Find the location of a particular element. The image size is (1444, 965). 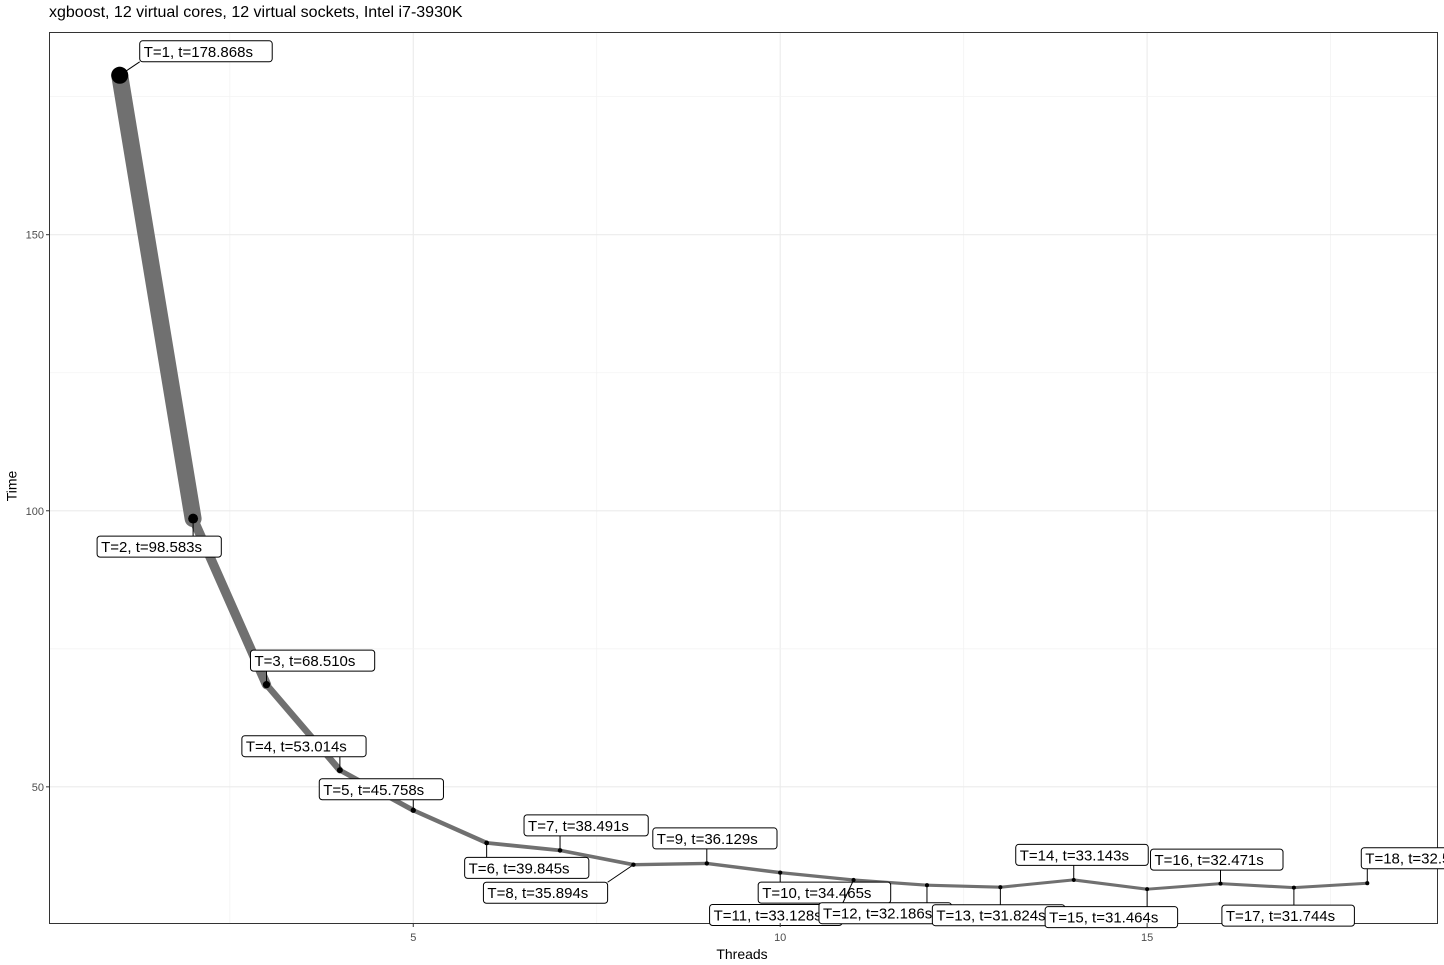

data-label: T=15, t=31.464s is located at coordinates (1103, 918).